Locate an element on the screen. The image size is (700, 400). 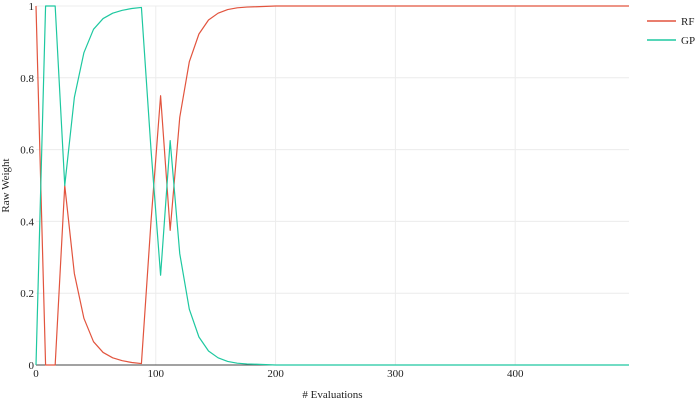
x-tick-label: 200 is located at coordinates (275, 374).